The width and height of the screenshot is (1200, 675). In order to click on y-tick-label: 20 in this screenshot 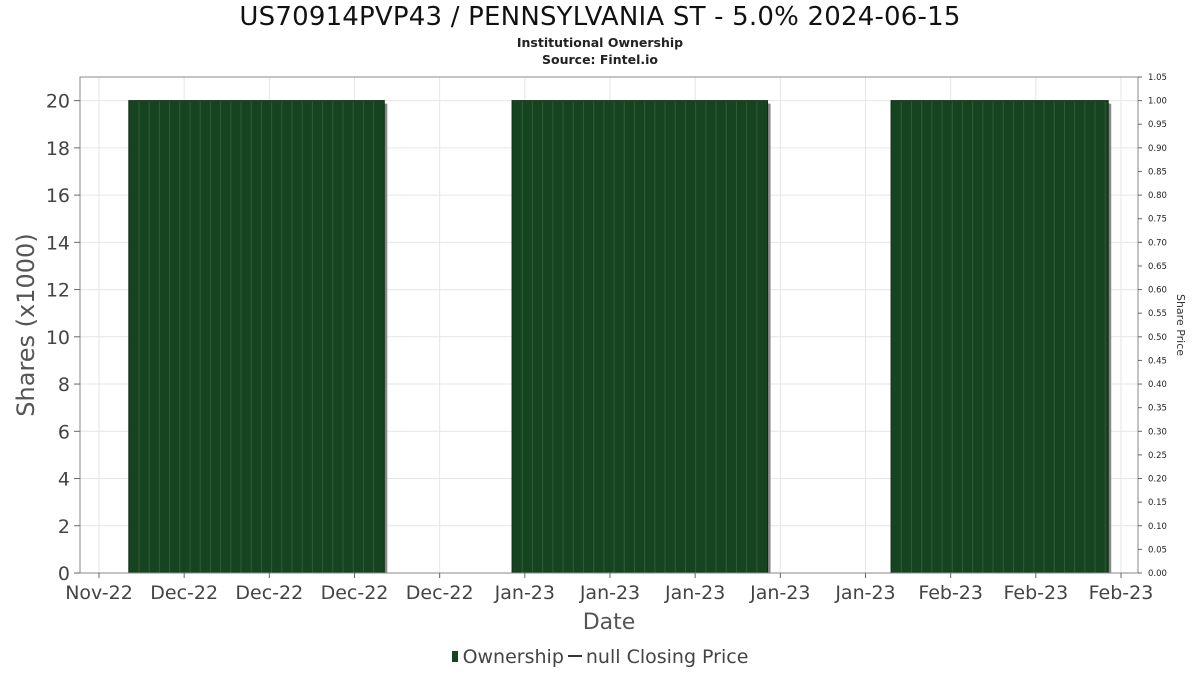, I will do `click(58, 102)`.